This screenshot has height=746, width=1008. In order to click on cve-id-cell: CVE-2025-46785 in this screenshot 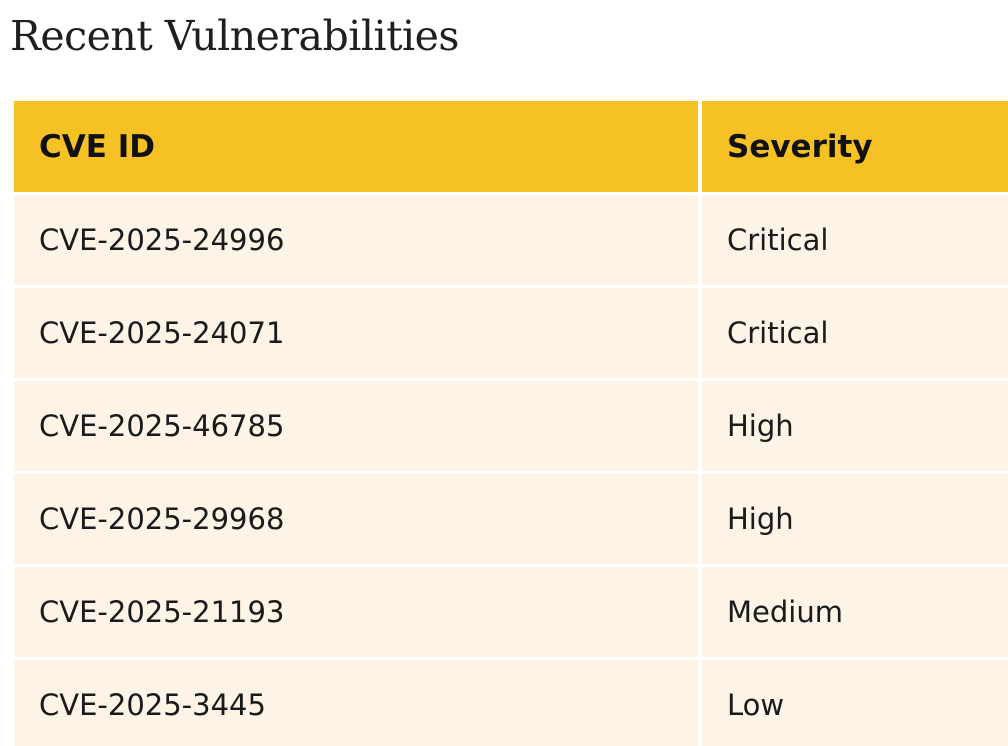, I will do `click(356, 426)`.